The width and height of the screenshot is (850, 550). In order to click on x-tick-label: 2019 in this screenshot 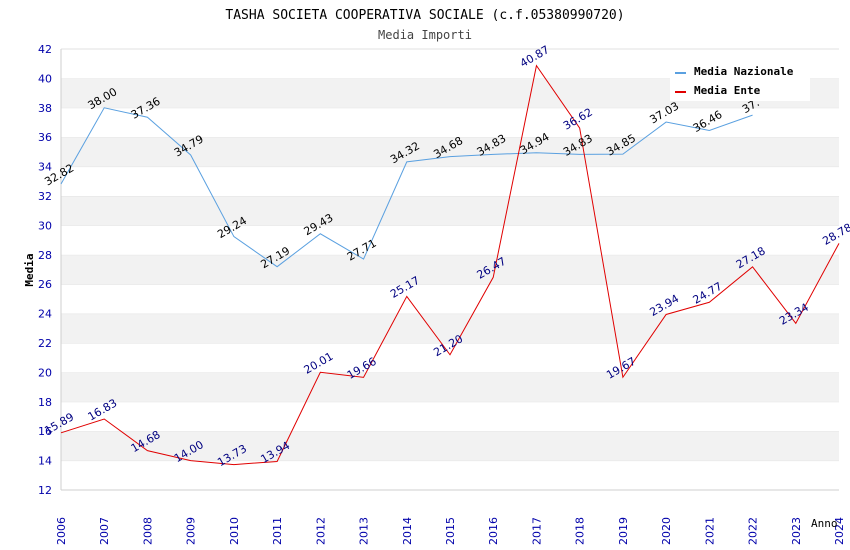, I will do `click(623, 531)`.